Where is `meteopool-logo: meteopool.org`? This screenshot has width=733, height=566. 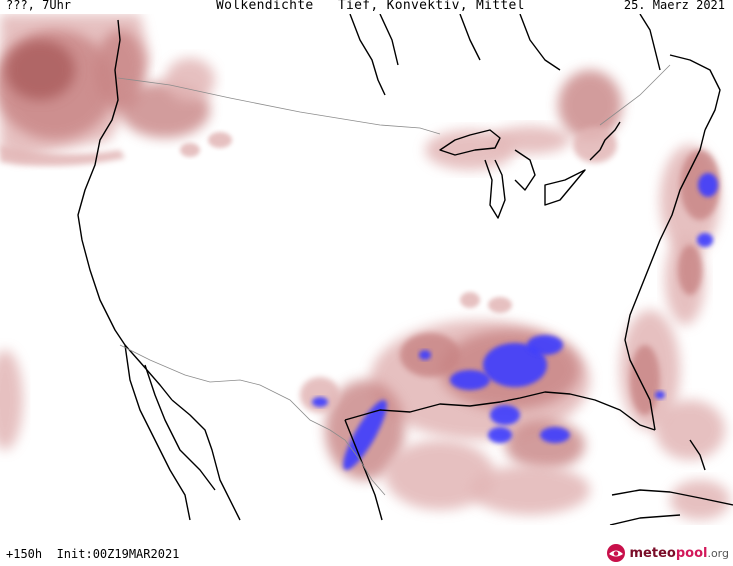
meteopool-logo: meteopool.org is located at coordinates (668, 553).